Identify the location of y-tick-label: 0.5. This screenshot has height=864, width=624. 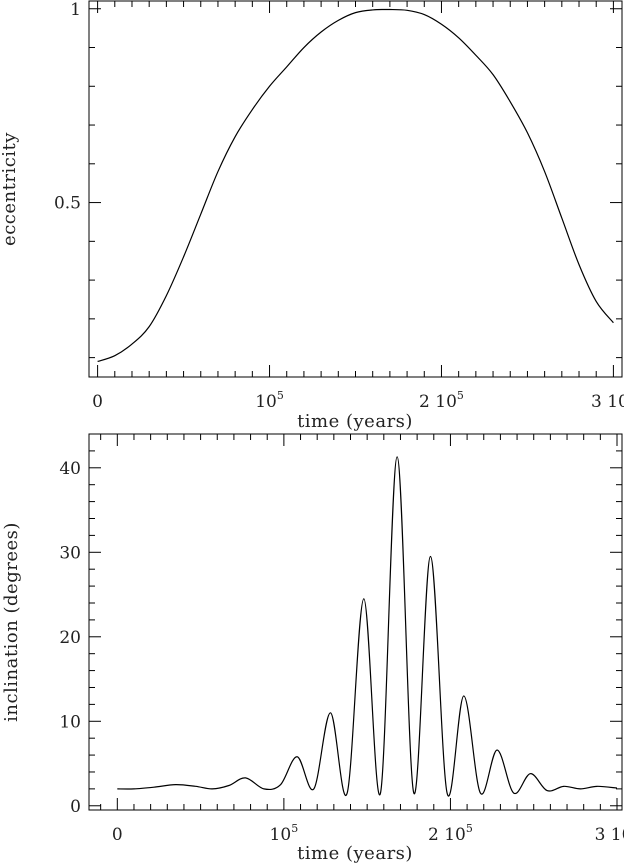
(67, 204).